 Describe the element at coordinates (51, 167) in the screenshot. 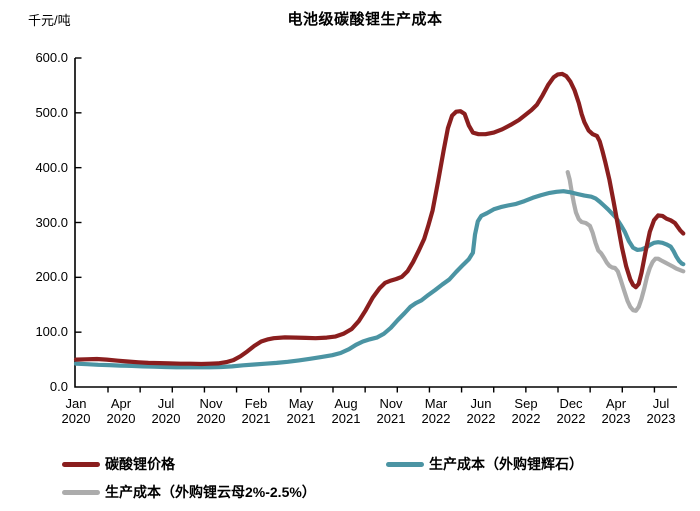

I see `y-tick-label: 400.0` at that location.